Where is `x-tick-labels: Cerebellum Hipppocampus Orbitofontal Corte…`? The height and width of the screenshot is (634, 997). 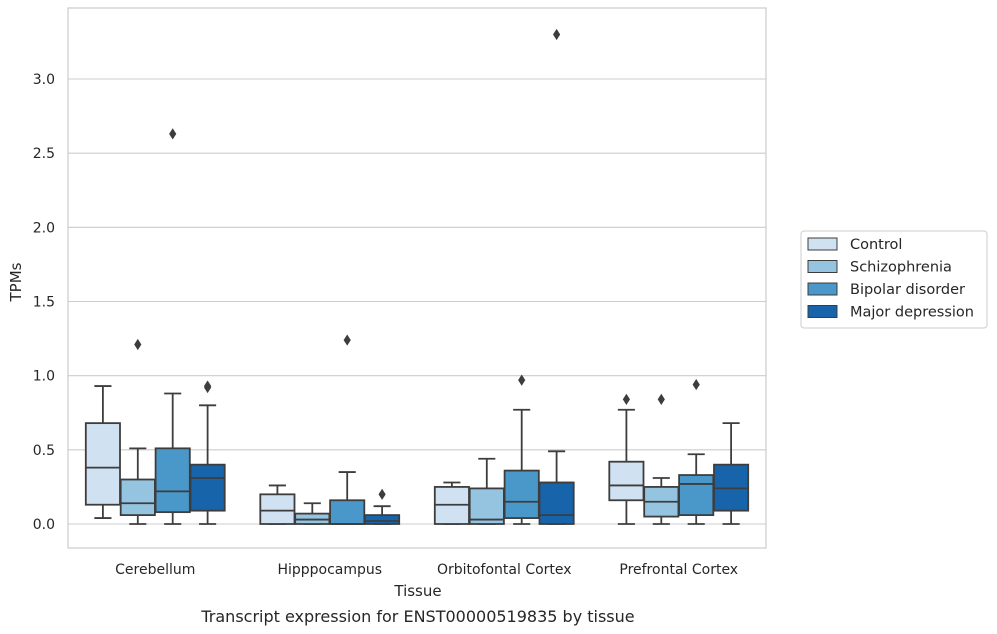 x-tick-labels: Cerebellum Hipppocampus Orbitofontal Corte… is located at coordinates (426, 570).